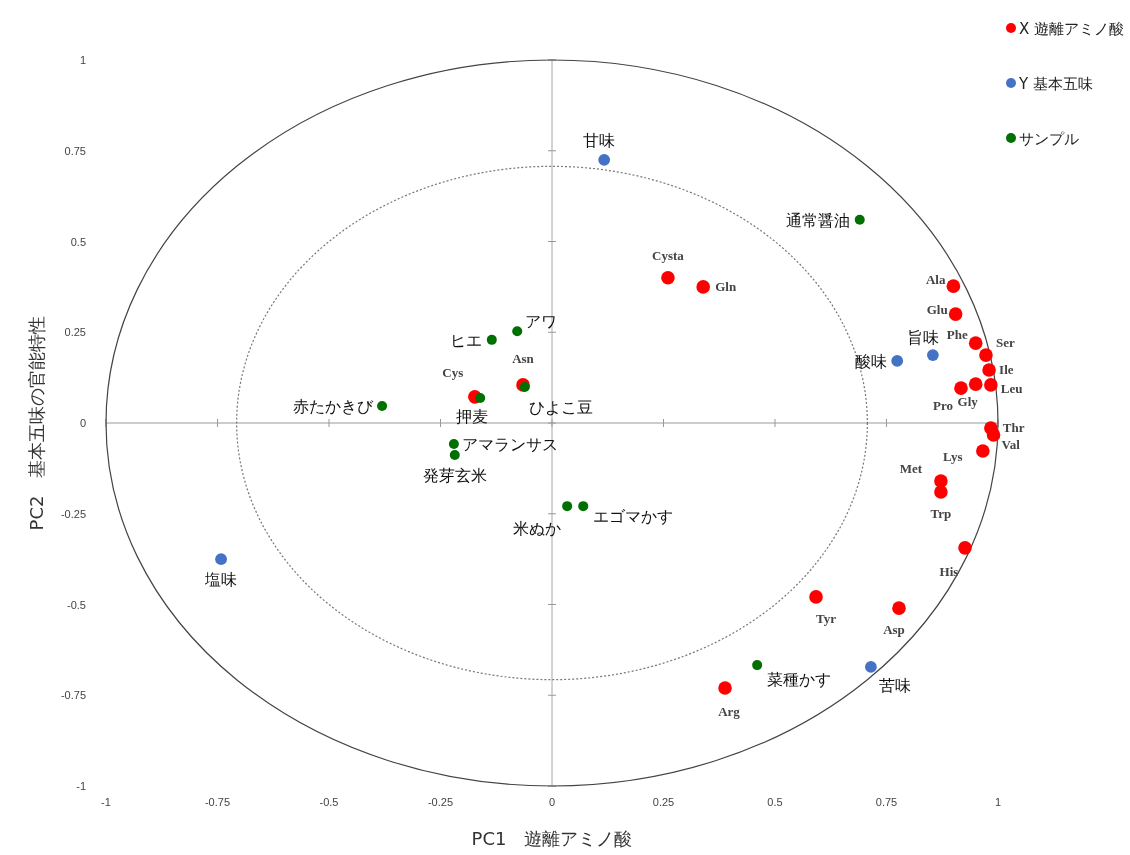 This screenshot has height=855, width=1130. Describe the element at coordinates (75, 332) in the screenshot. I see `y-tick-label: 0.25` at that location.